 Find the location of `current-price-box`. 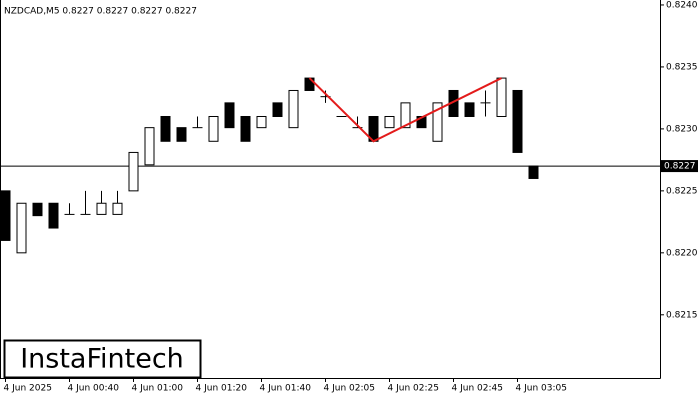

current-price-box is located at coordinates (679, 166).